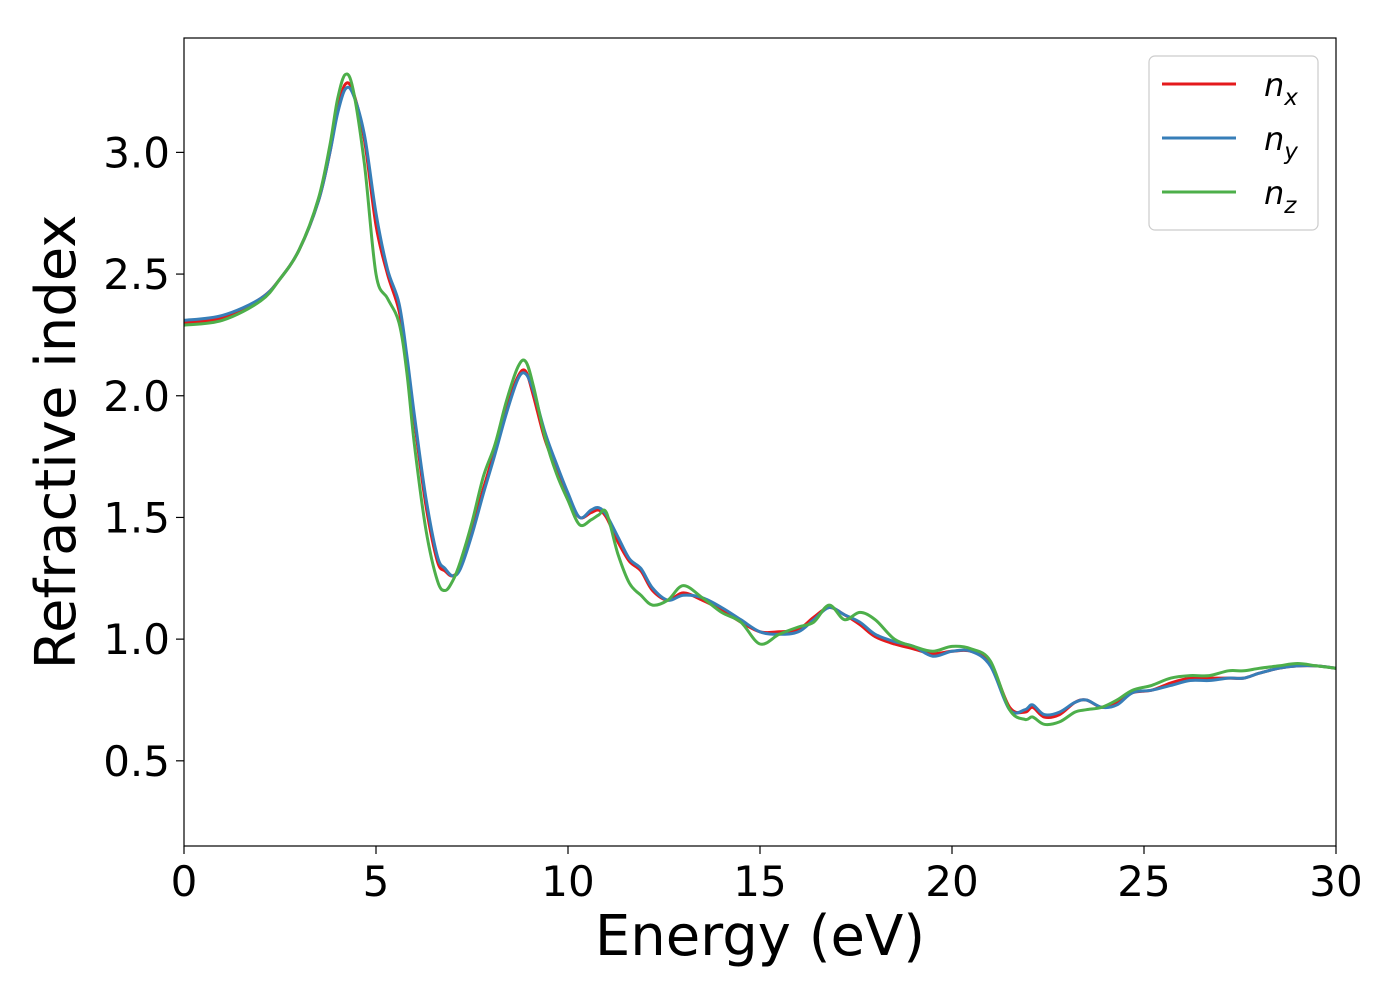  What do you see at coordinates (1281, 88) in the screenshot?
I see `legend-label-nx: nx` at bounding box center [1281, 88].